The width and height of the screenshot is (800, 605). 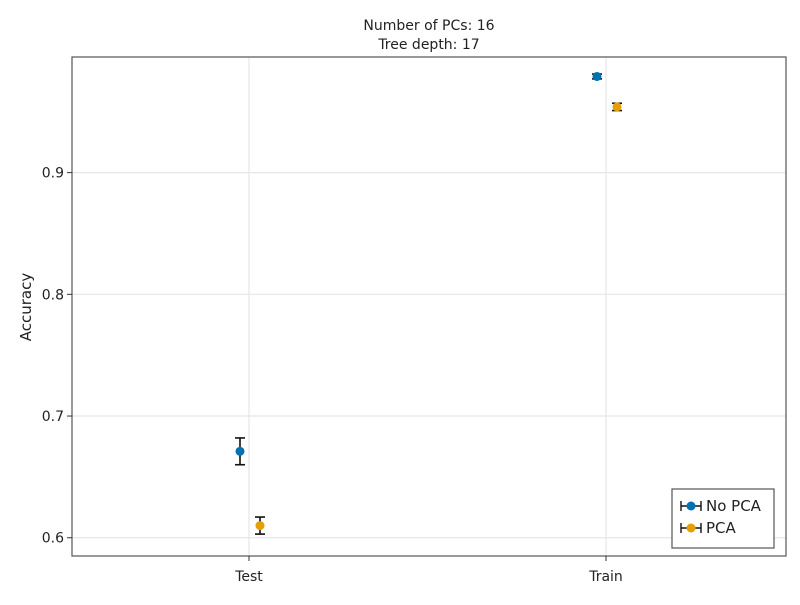 I want to click on legend-label: PCA, so click(x=721, y=528).